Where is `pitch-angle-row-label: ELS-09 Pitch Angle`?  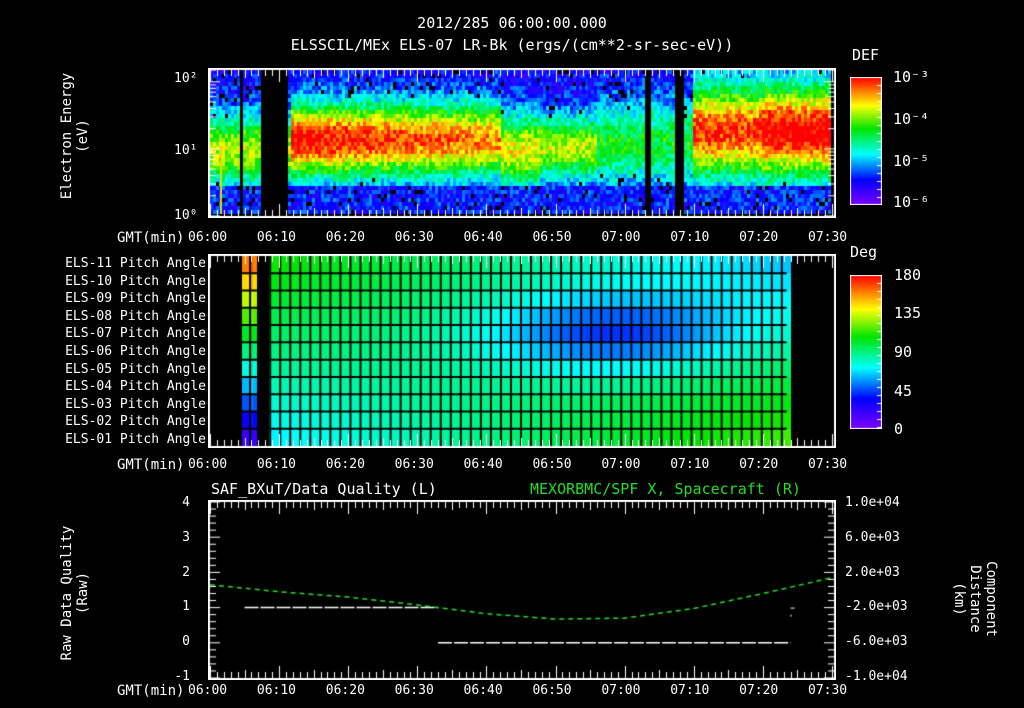 pitch-angle-row-label: ELS-09 Pitch Angle is located at coordinates (135, 299).